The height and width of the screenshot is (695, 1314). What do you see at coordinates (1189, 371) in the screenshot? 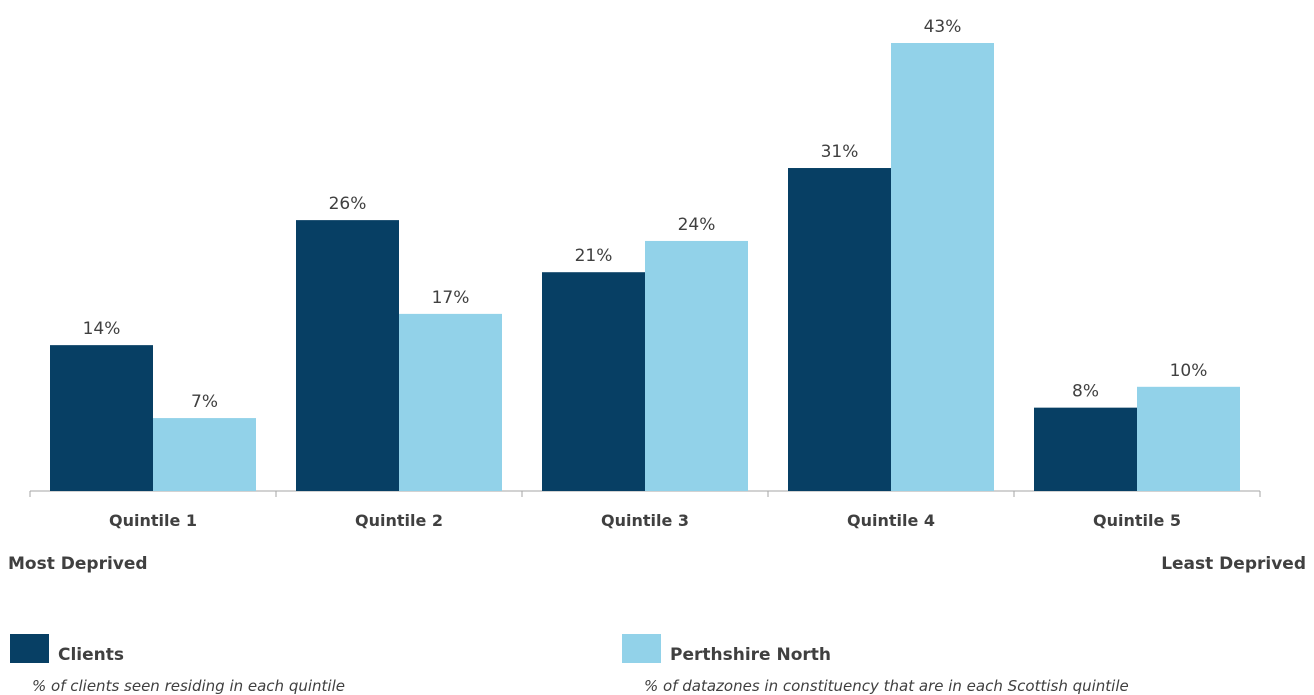
I see `data-label-perthshire-north-quintile-5: 10%` at bounding box center [1189, 371].